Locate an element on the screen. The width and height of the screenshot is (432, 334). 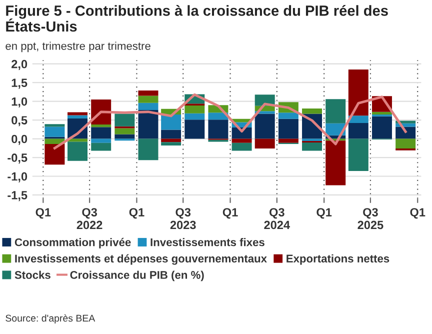
legend-label: Stocks is located at coordinates (32, 274).